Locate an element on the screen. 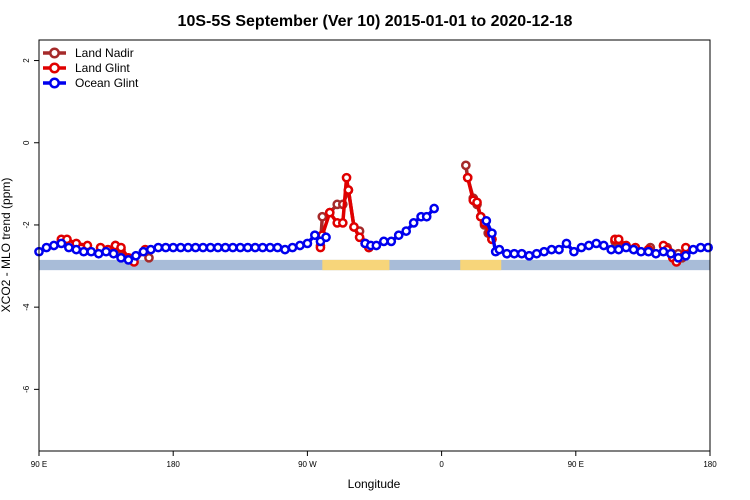  legend-item: Ocean Glint is located at coordinates (91, 83).